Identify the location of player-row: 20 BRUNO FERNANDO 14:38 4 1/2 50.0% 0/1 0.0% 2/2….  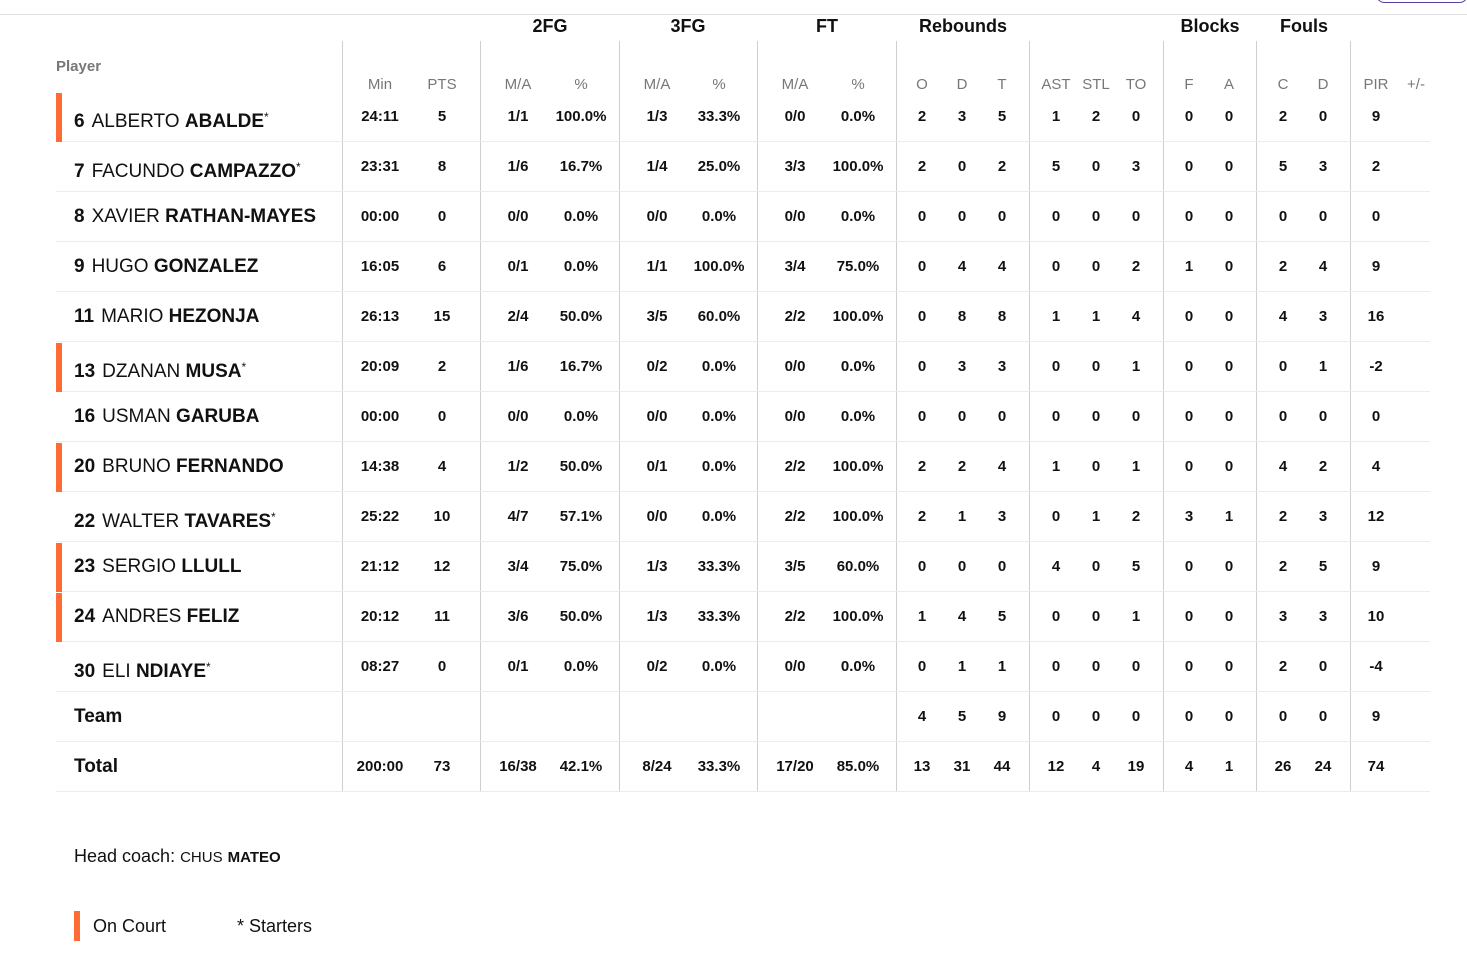
(743, 467).